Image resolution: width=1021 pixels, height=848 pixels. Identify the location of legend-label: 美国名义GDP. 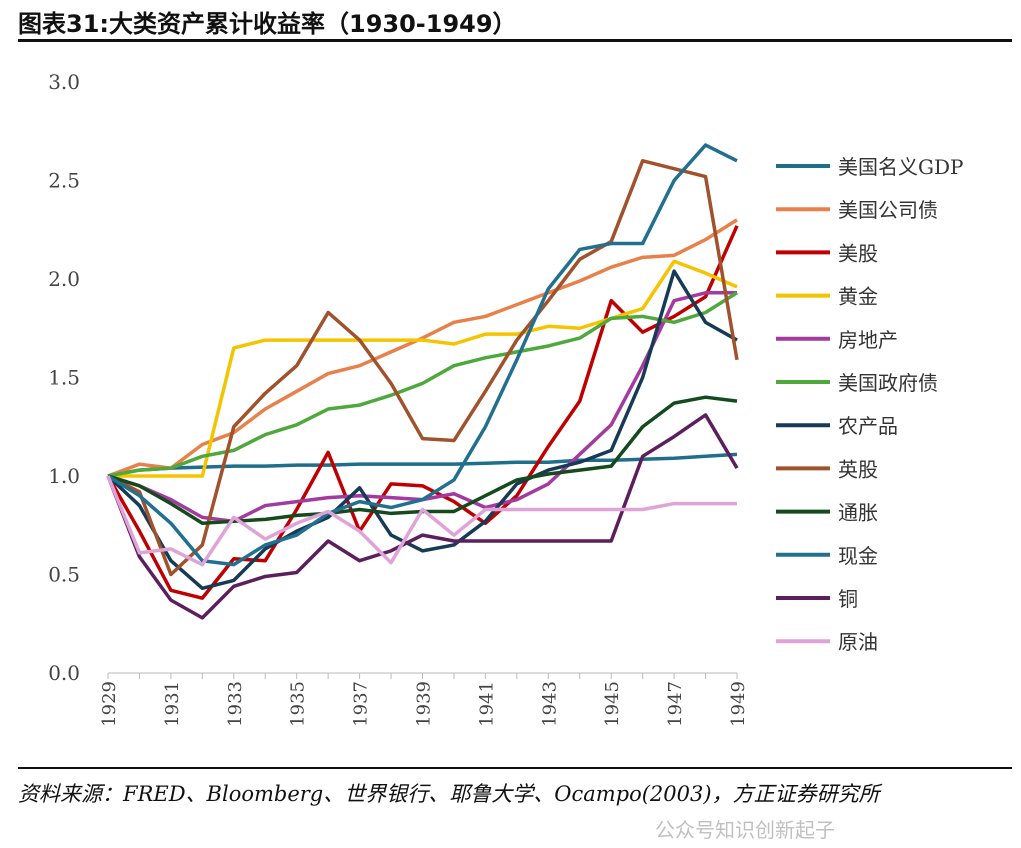
(900, 167).